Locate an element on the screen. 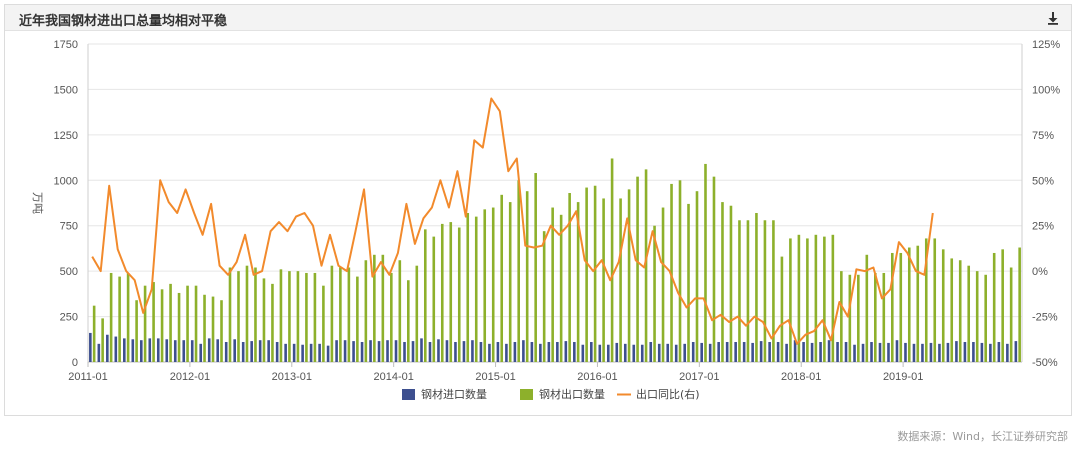 Image resolution: width=1080 pixels, height=450 pixels. download-icon is located at coordinates (1053, 18).